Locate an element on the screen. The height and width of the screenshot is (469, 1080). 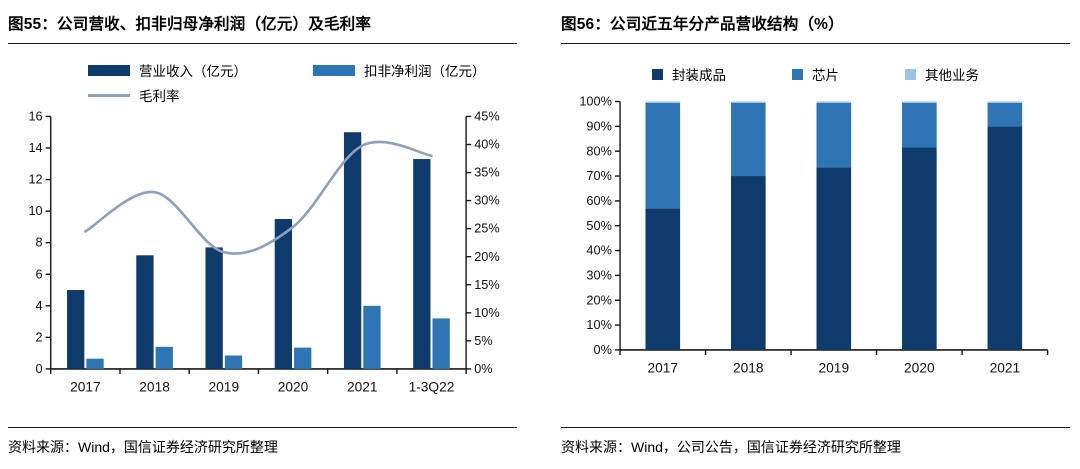
svg-text: 35% is located at coordinates (486, 172).